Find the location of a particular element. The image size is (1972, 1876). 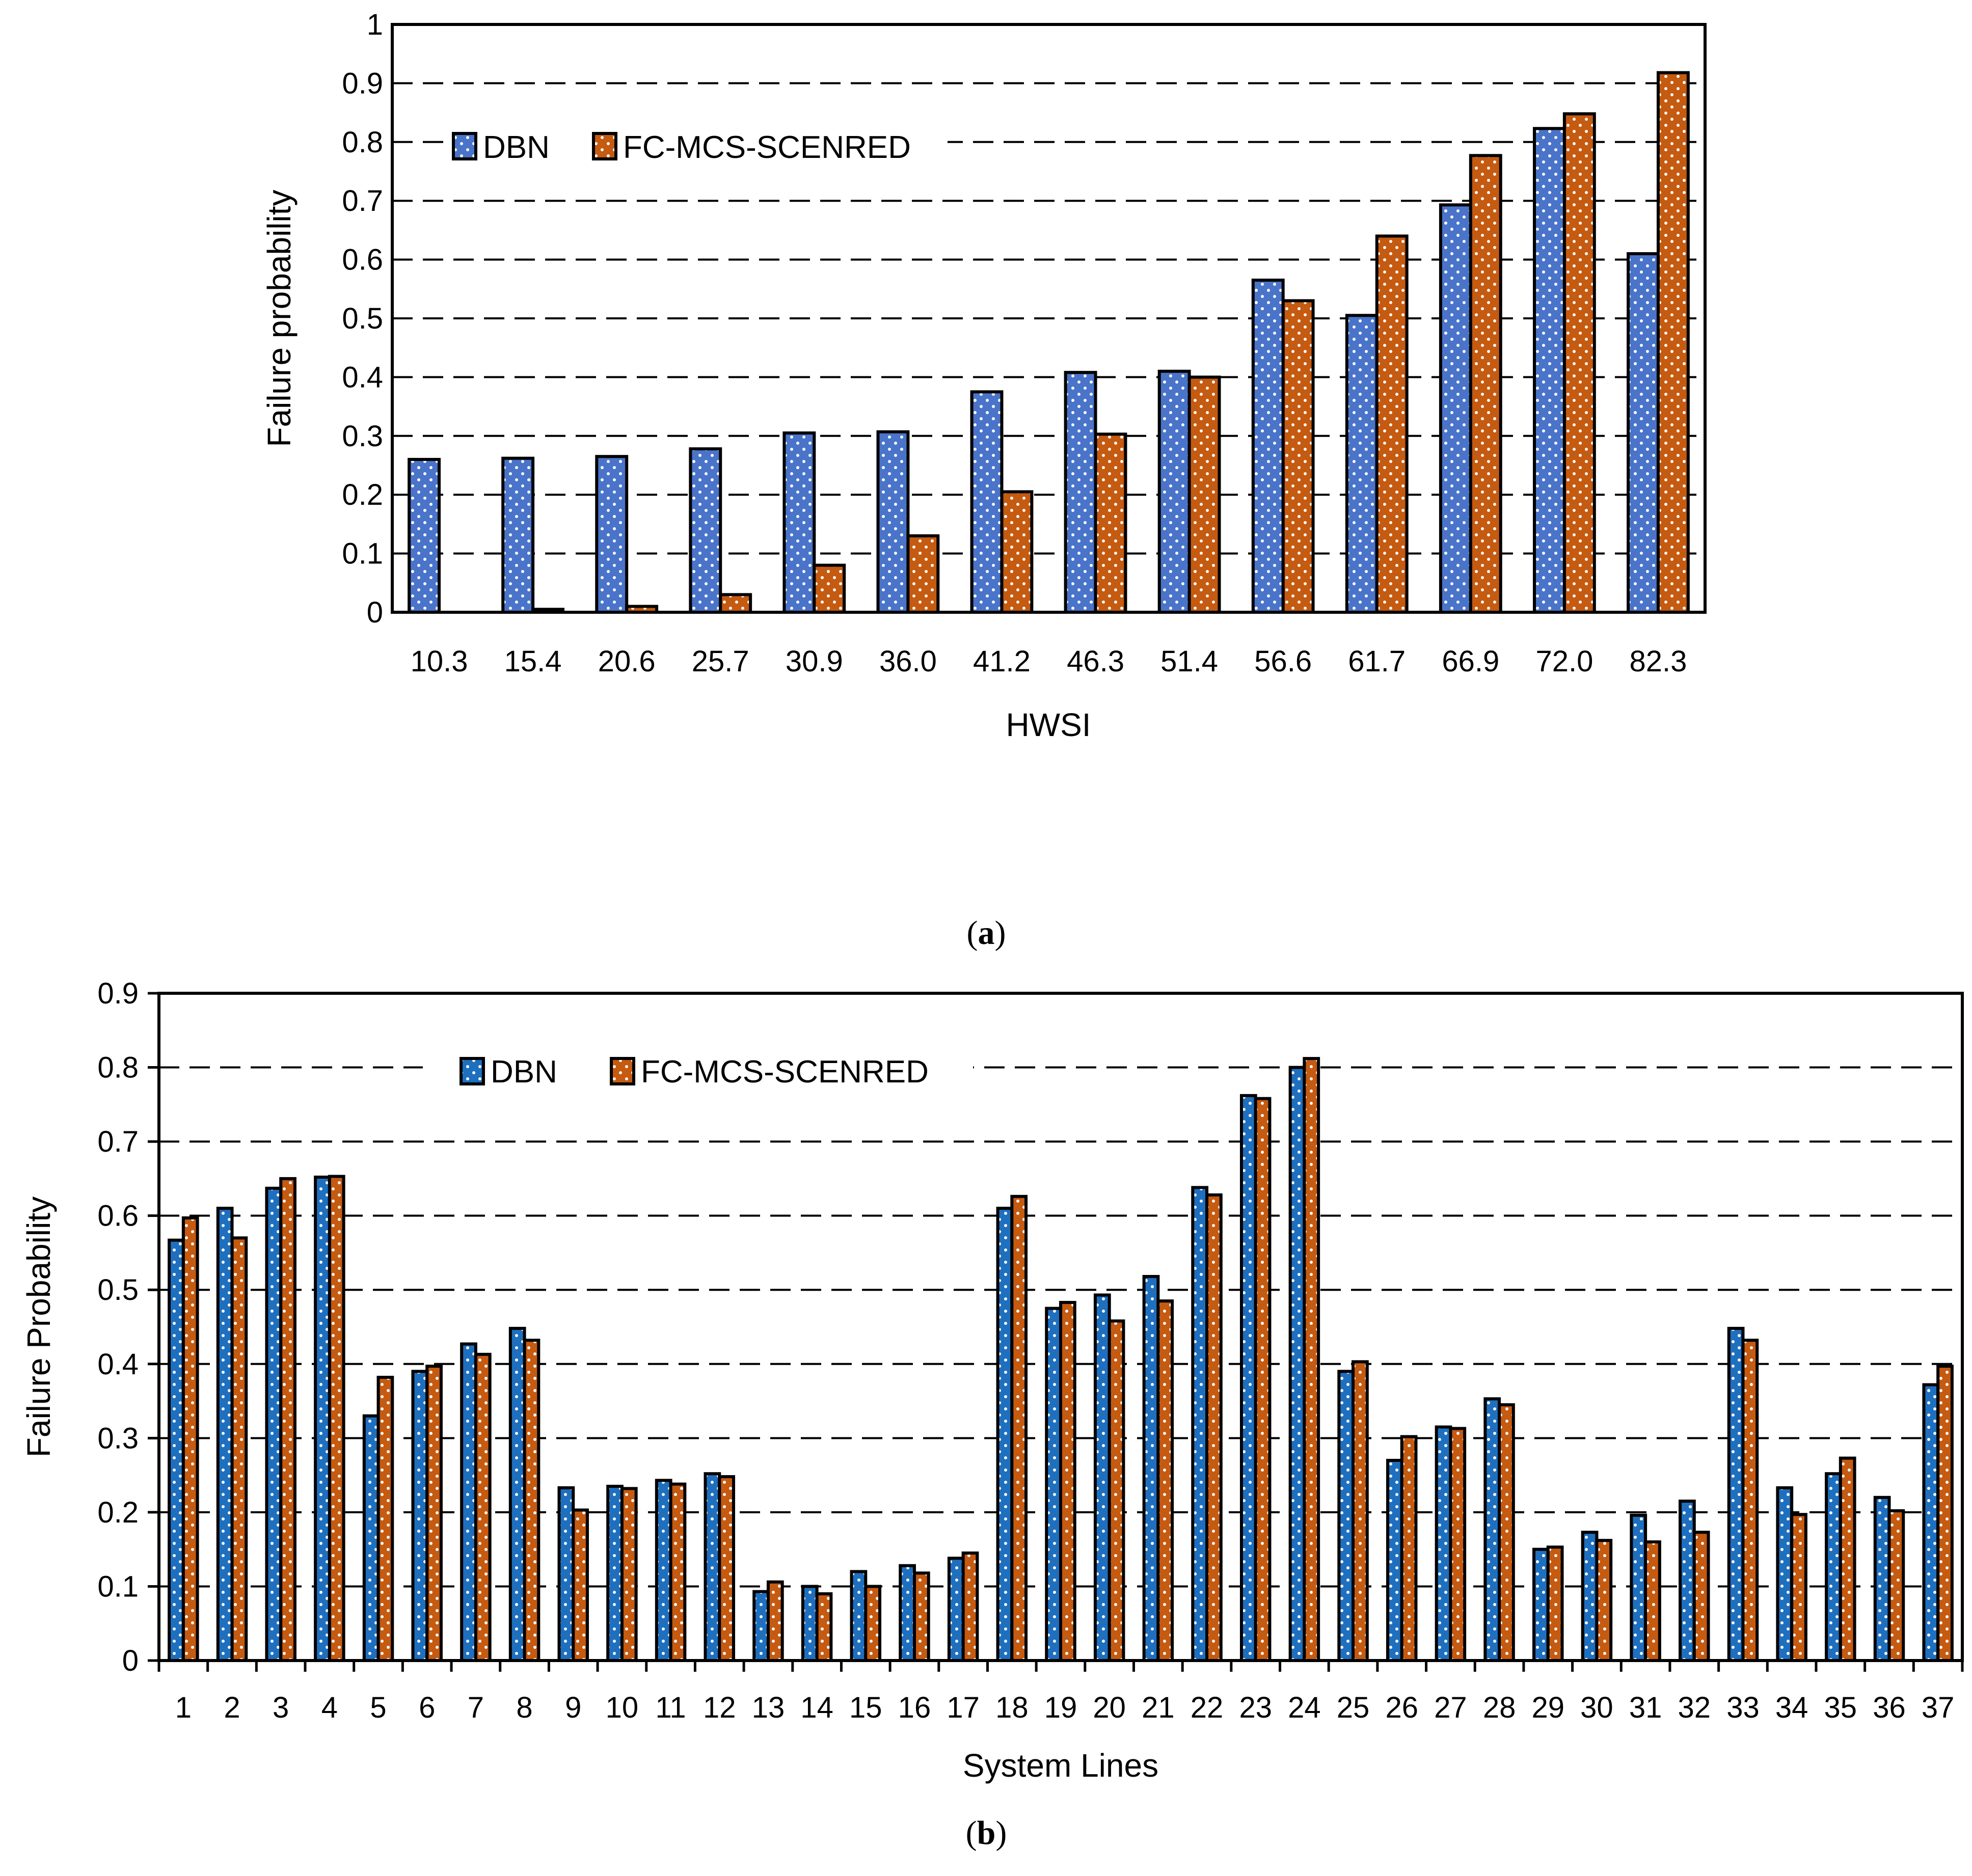

chart-b-legend-background is located at coordinates (698, 1074).